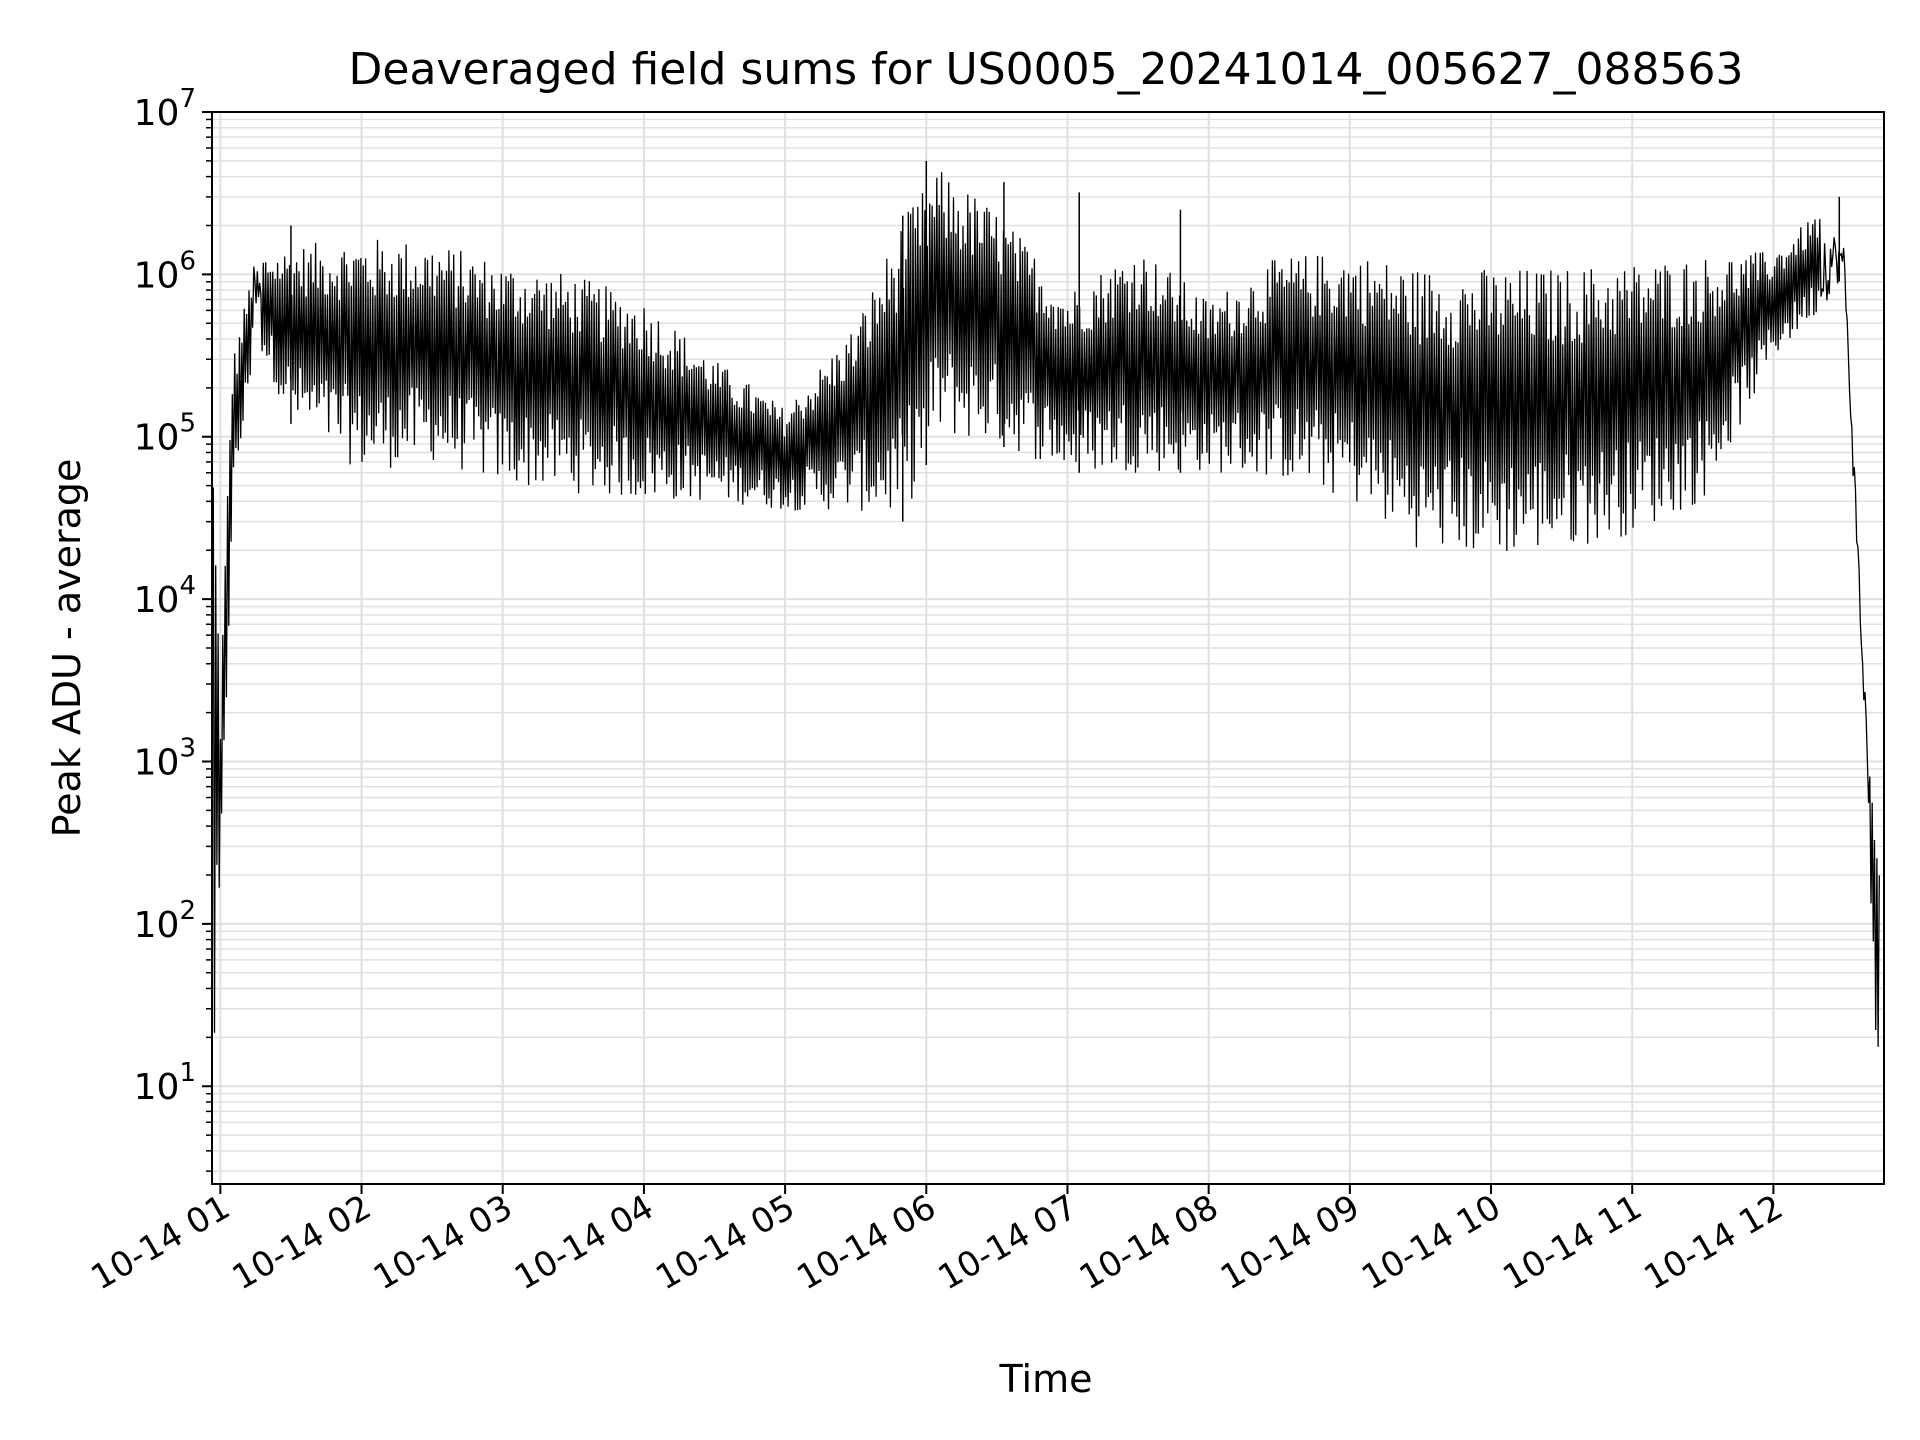  Describe the element at coordinates (165, 271) in the screenshot. I see `y-tick-label: 10⁶` at that location.